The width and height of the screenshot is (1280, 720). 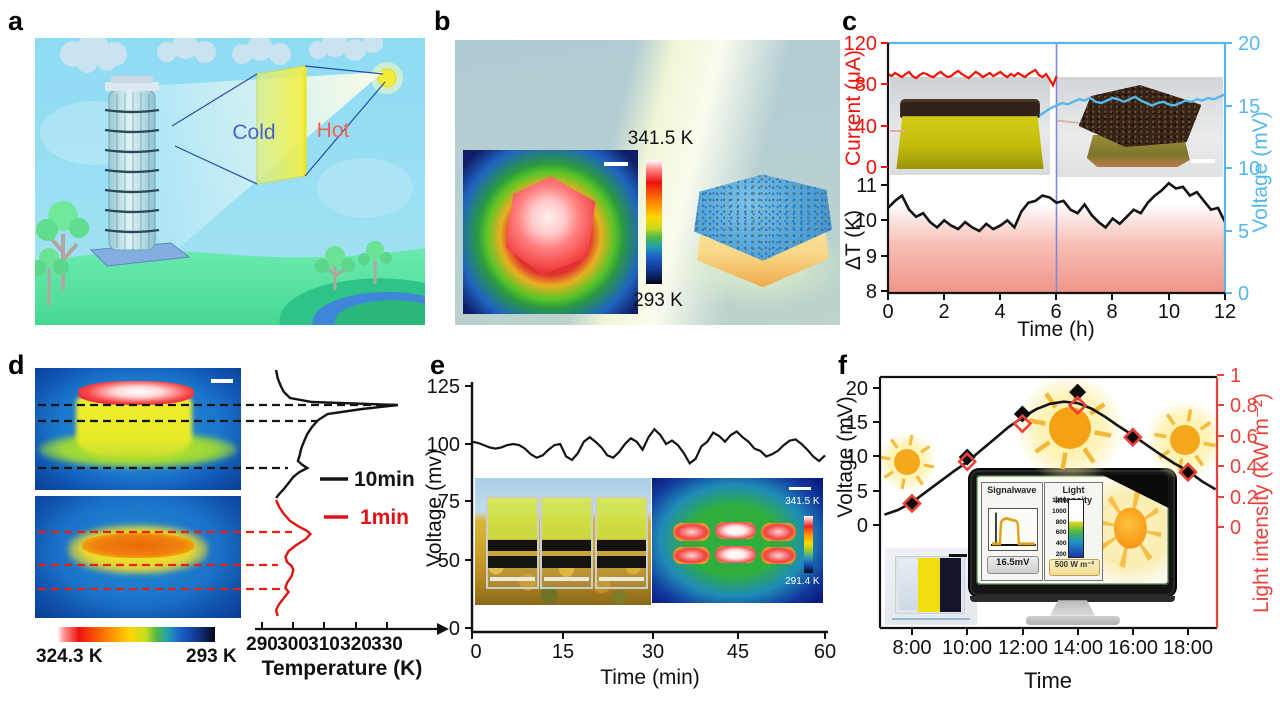 What do you see at coordinates (1074, 567) in the screenshot?
I see `intensity-reading: 500 W m⁻²` at bounding box center [1074, 567].